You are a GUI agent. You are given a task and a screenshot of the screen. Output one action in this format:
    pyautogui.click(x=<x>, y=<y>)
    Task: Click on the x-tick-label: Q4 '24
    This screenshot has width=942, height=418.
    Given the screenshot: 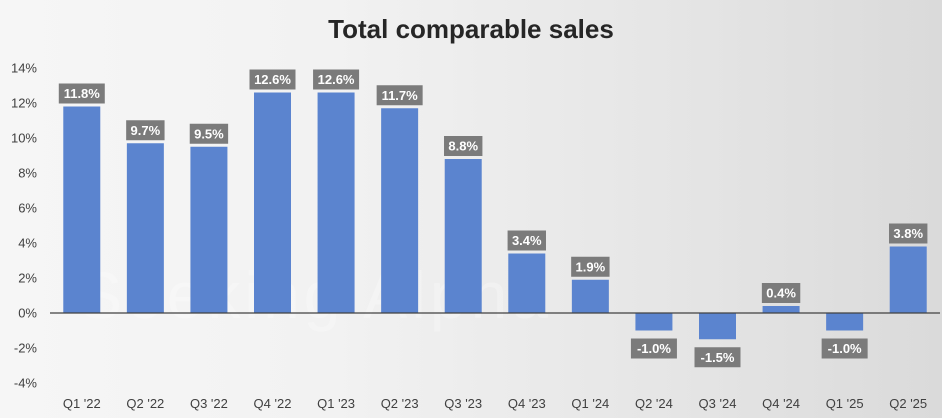 What is the action you would take?
    pyautogui.click(x=781, y=403)
    